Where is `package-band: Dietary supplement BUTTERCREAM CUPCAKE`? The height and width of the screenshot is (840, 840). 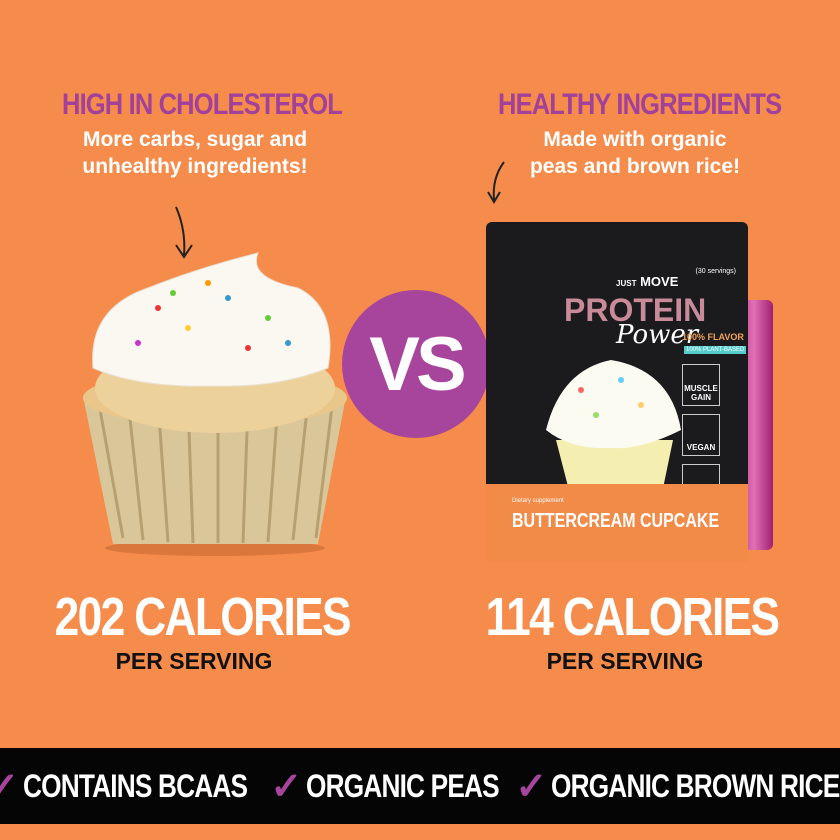
package-band: Dietary supplement BUTTERCREAM CUPCAKE is located at coordinates (617, 523).